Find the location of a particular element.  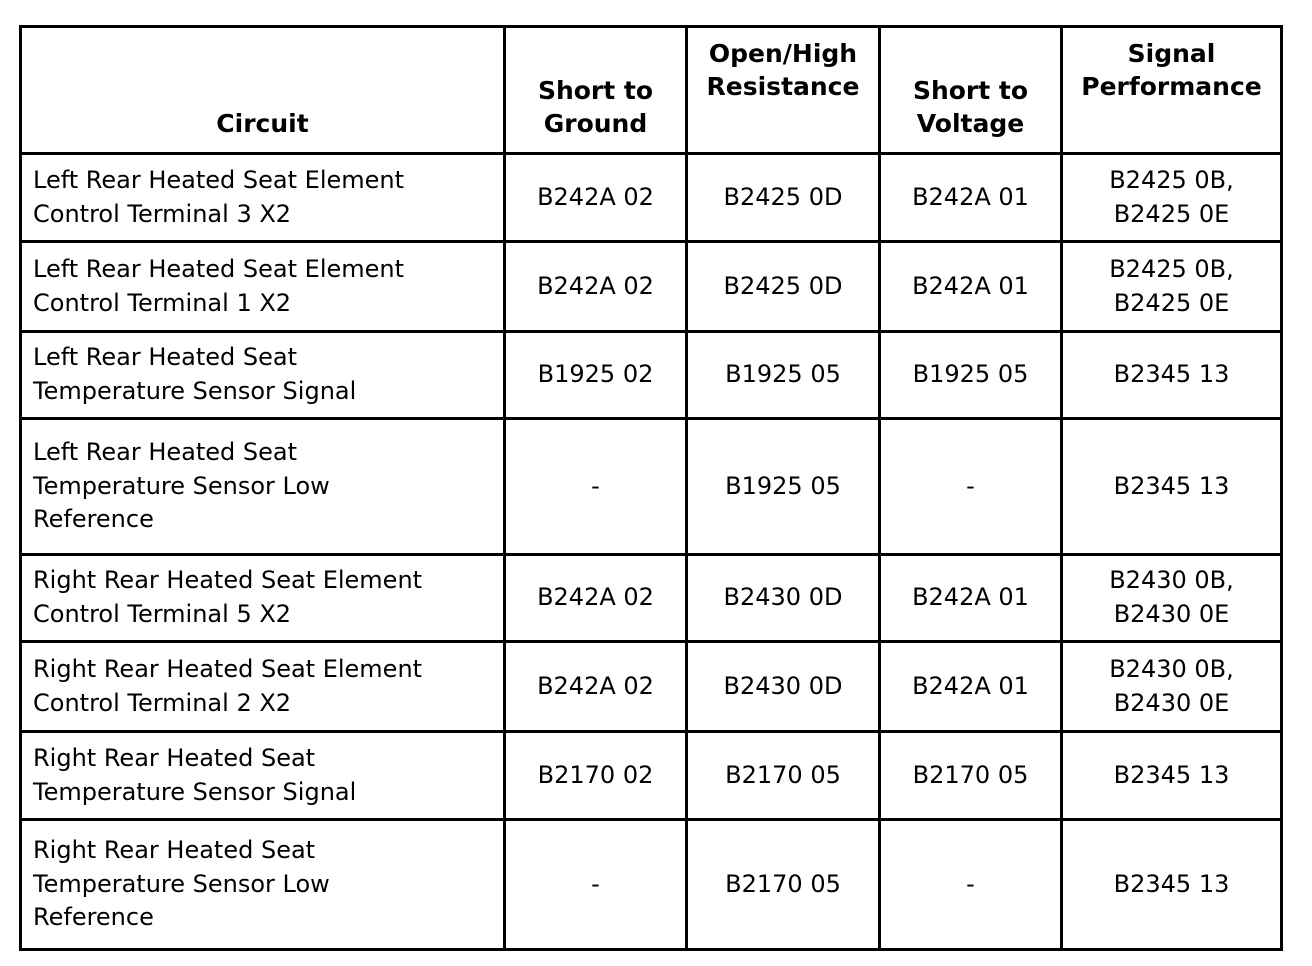

cell-short-to-voltage: B1925 05 is located at coordinates (970, 375).